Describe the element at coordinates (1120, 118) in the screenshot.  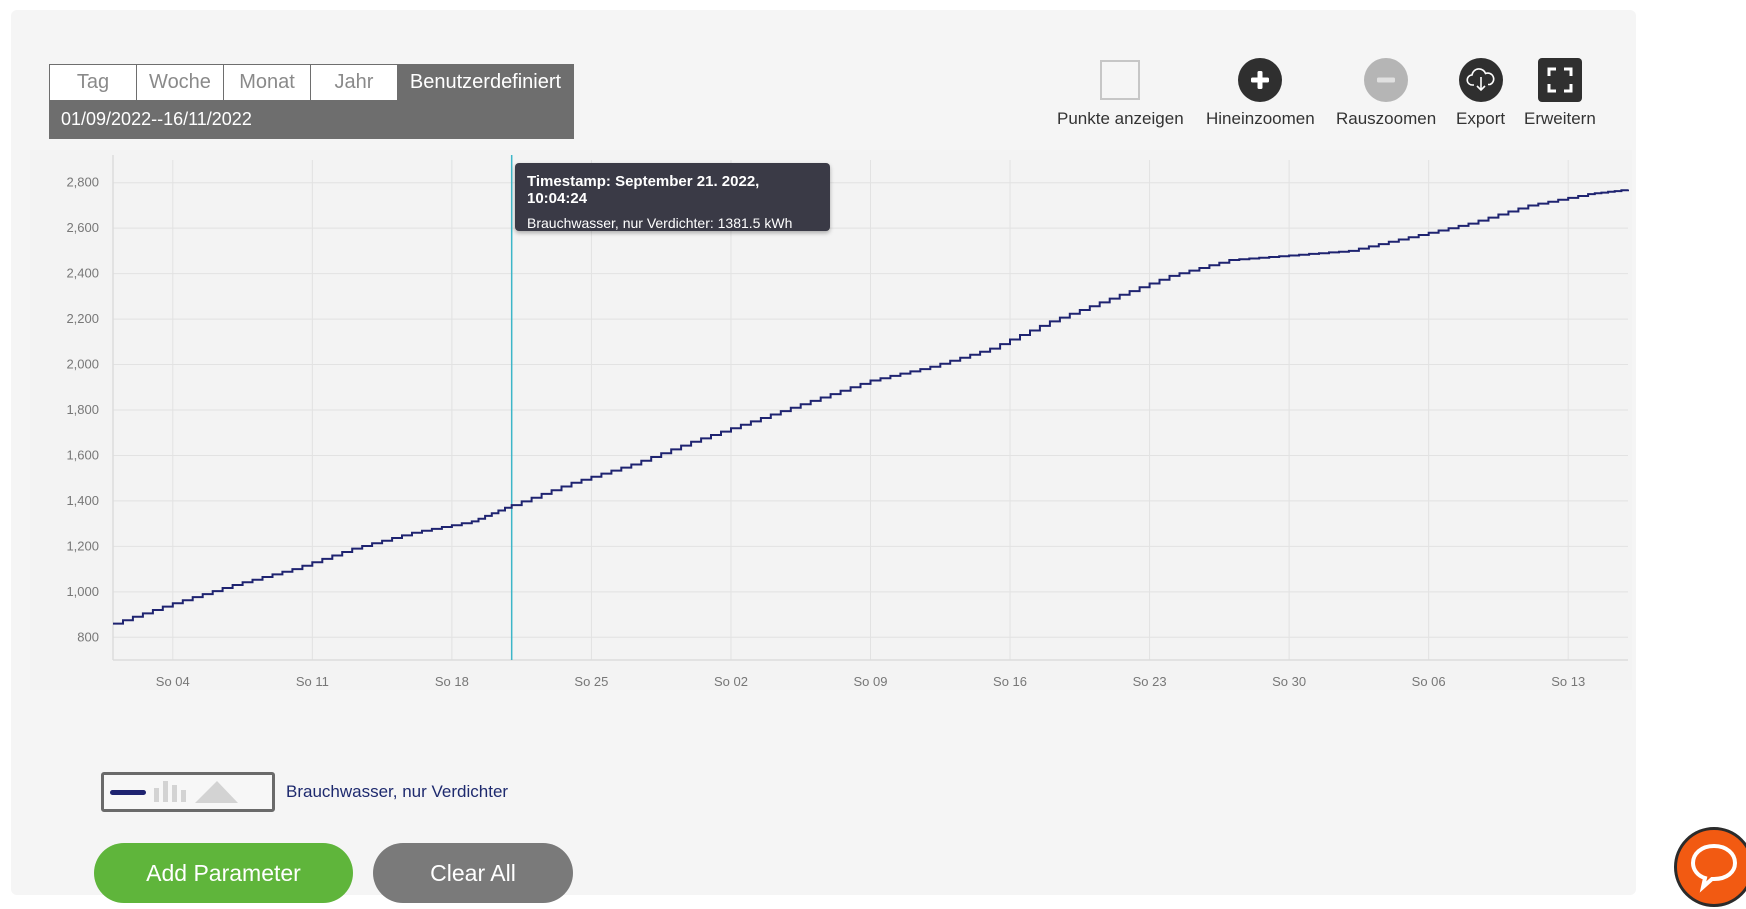
I see `show-points-label: Punkte anzeigen` at that location.